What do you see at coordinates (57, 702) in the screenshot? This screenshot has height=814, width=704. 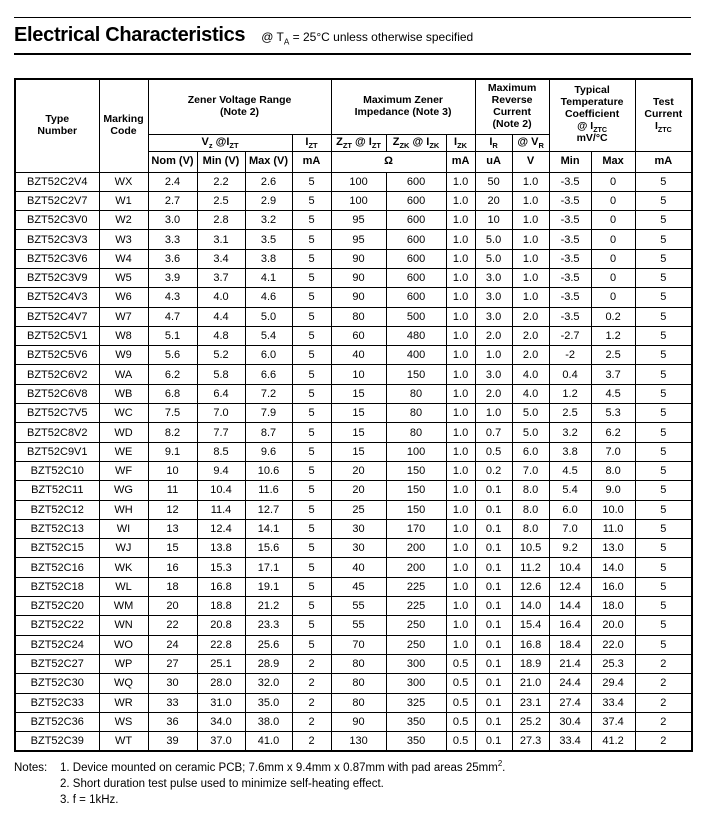 I see `cell-type-number: BZT52C33` at bounding box center [57, 702].